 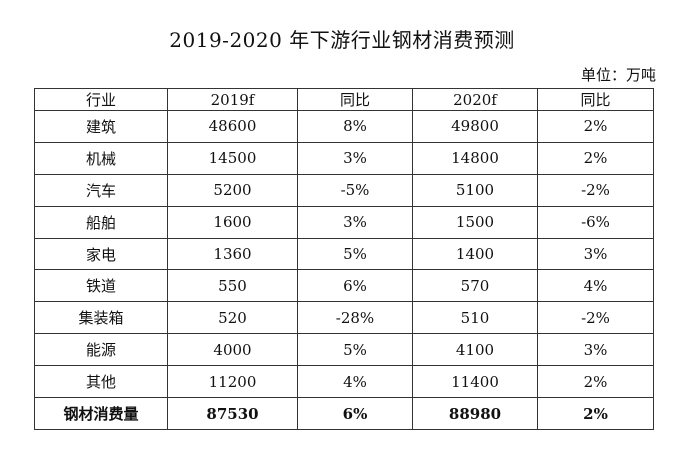 I want to click on table-row: 家电 1360 5% 1400 3%, so click(x=344, y=254).